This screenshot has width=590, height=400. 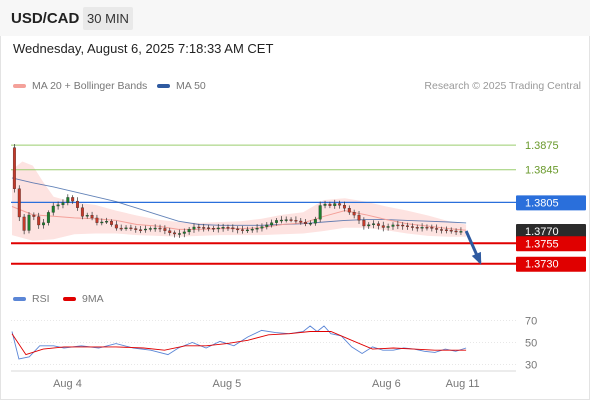 What do you see at coordinates (143, 48) in the screenshot?
I see `timestamp: Wednesday, August 6, 2025 7:18:33 AM CET` at bounding box center [143, 48].